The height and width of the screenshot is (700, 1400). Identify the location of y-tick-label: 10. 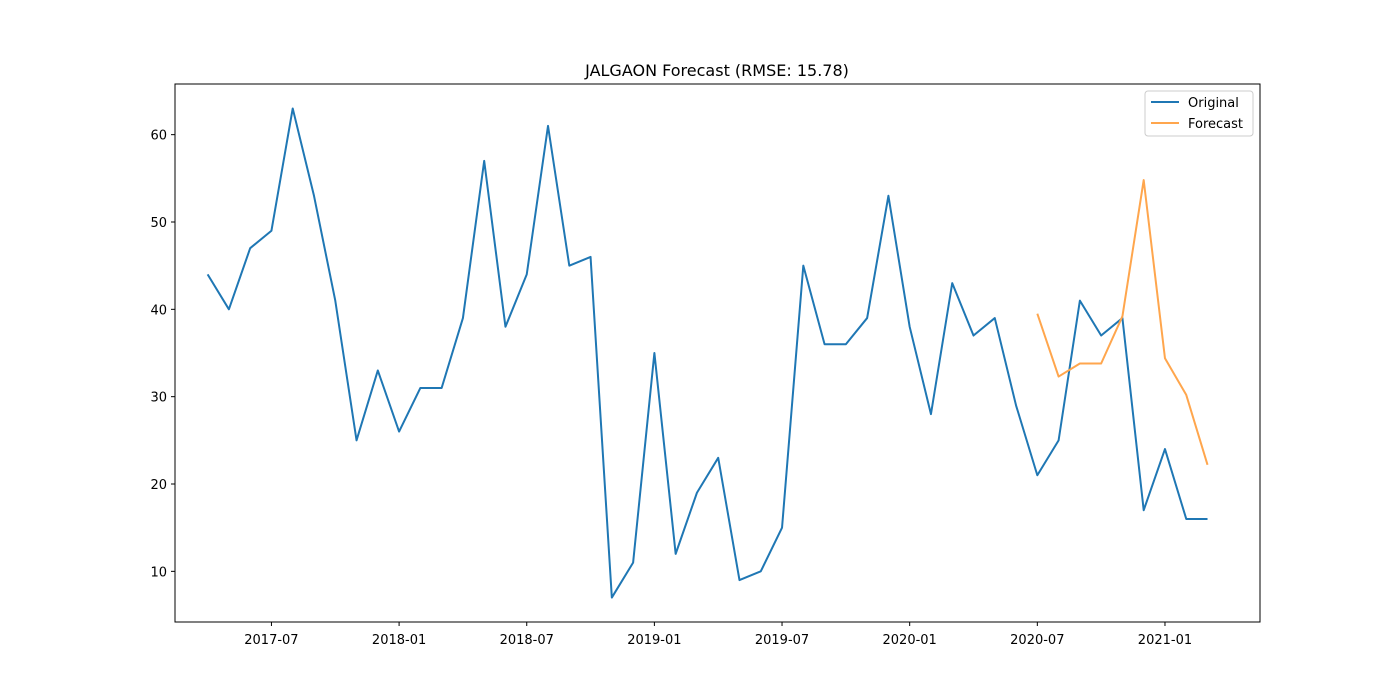
(158, 572).